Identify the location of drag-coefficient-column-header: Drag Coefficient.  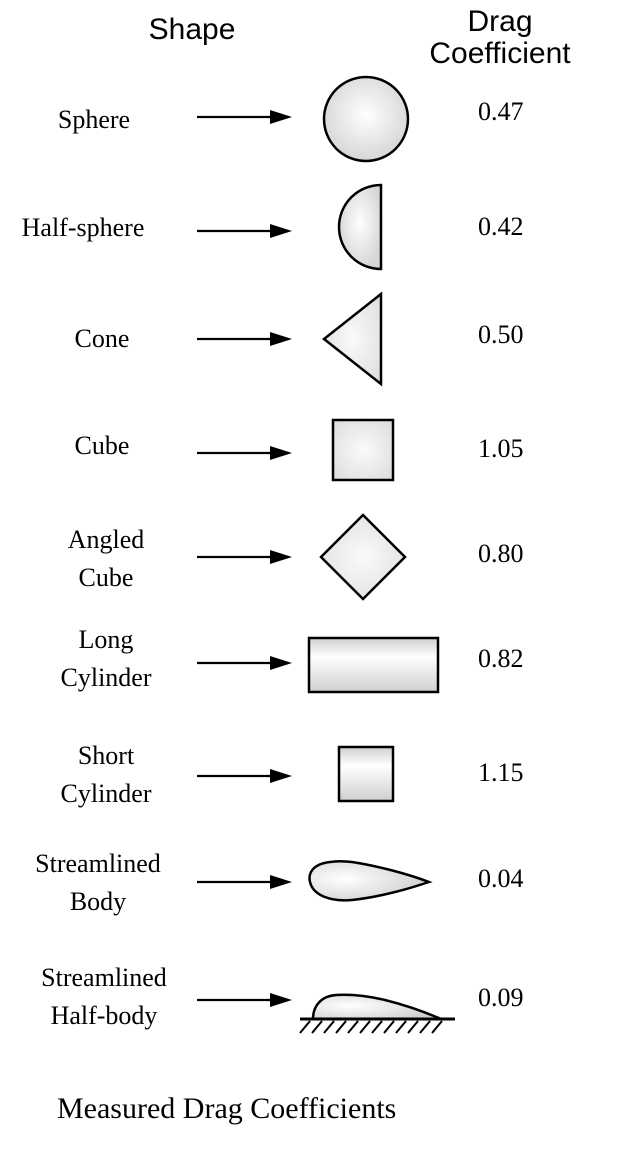
(500, 38).